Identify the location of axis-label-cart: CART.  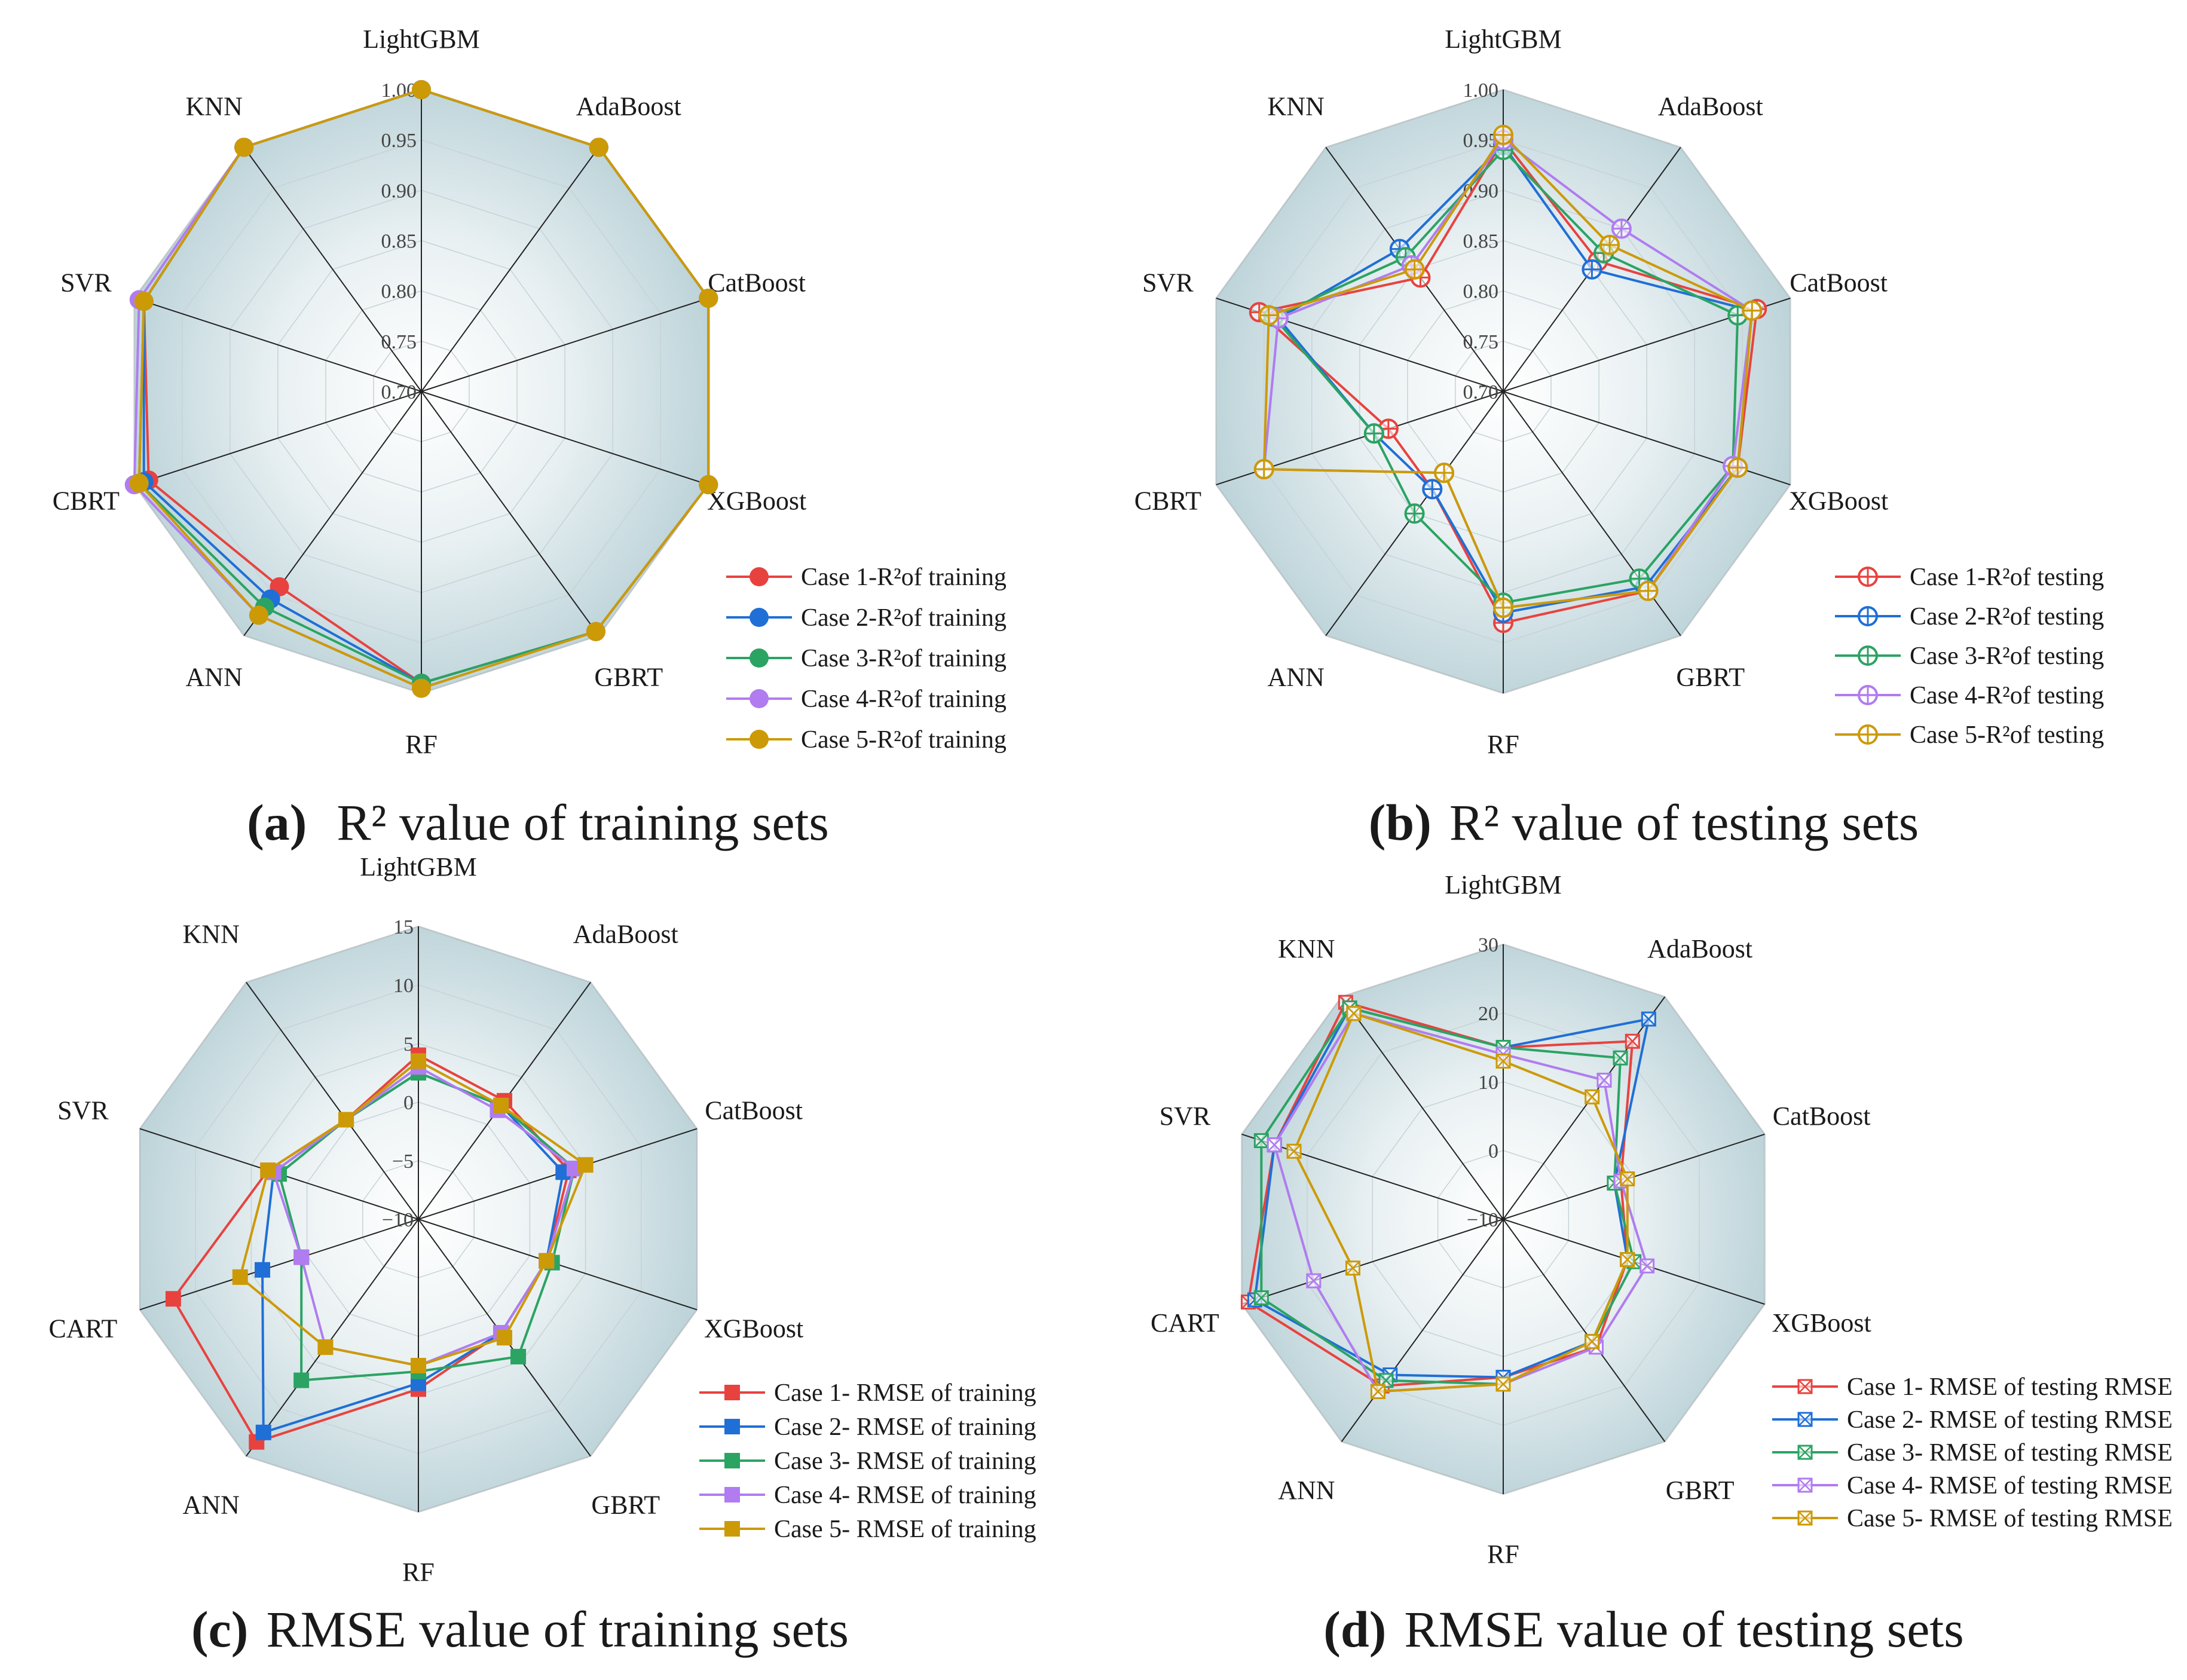
(1185, 1323).